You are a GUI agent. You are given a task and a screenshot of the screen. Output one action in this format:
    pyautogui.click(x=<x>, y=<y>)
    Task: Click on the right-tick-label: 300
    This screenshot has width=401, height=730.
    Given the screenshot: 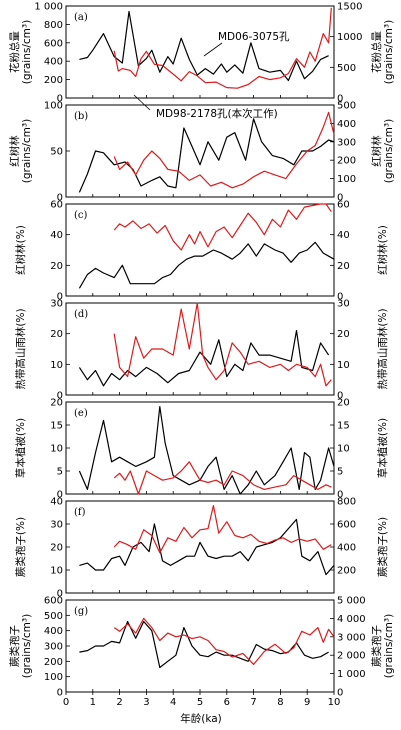 What is the action you would take?
    pyautogui.click(x=346, y=142)
    